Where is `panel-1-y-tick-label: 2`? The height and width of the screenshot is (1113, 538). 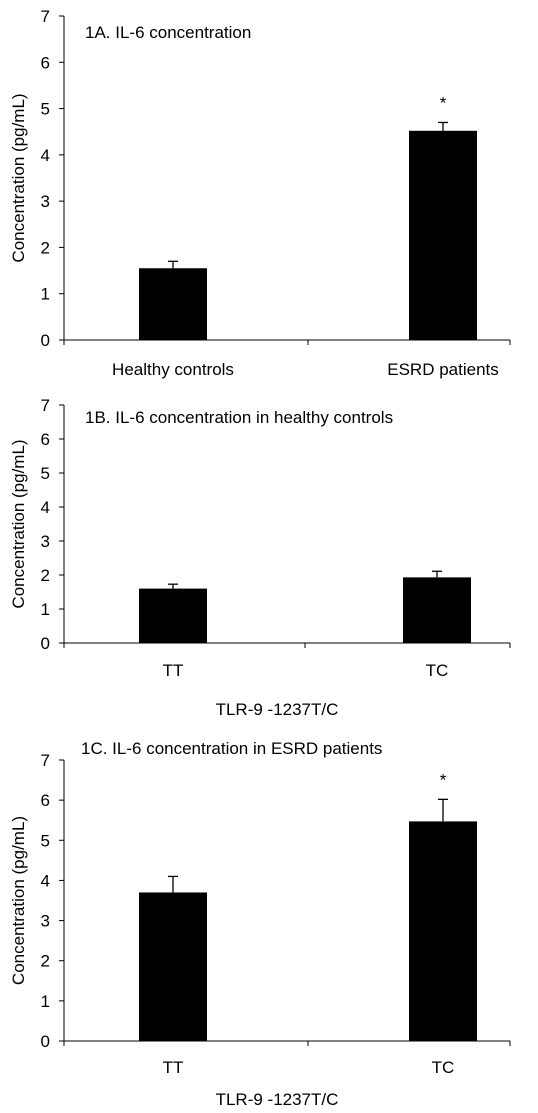
panel-1-y-tick-label: 2 is located at coordinates (45, 247).